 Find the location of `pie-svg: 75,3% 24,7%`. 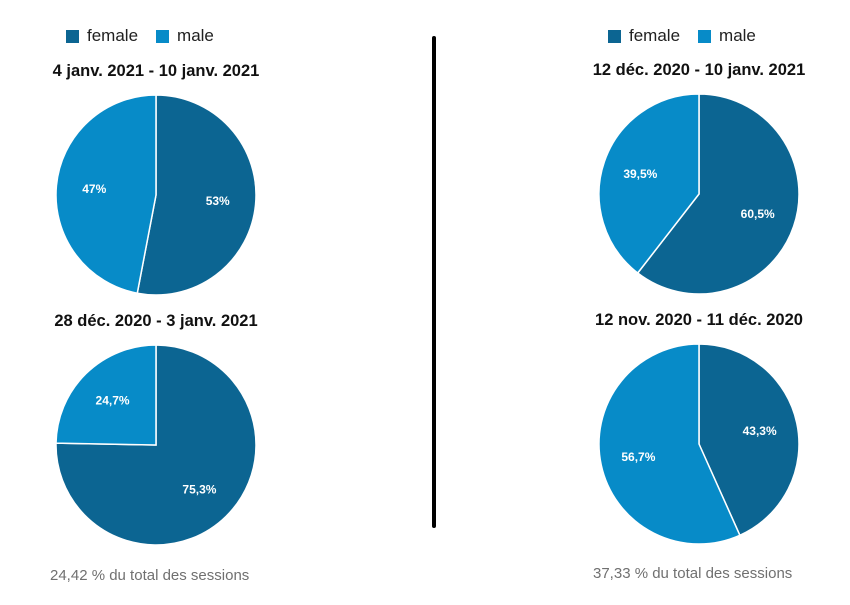

pie-svg: 75,3% 24,7% is located at coordinates (156, 445).